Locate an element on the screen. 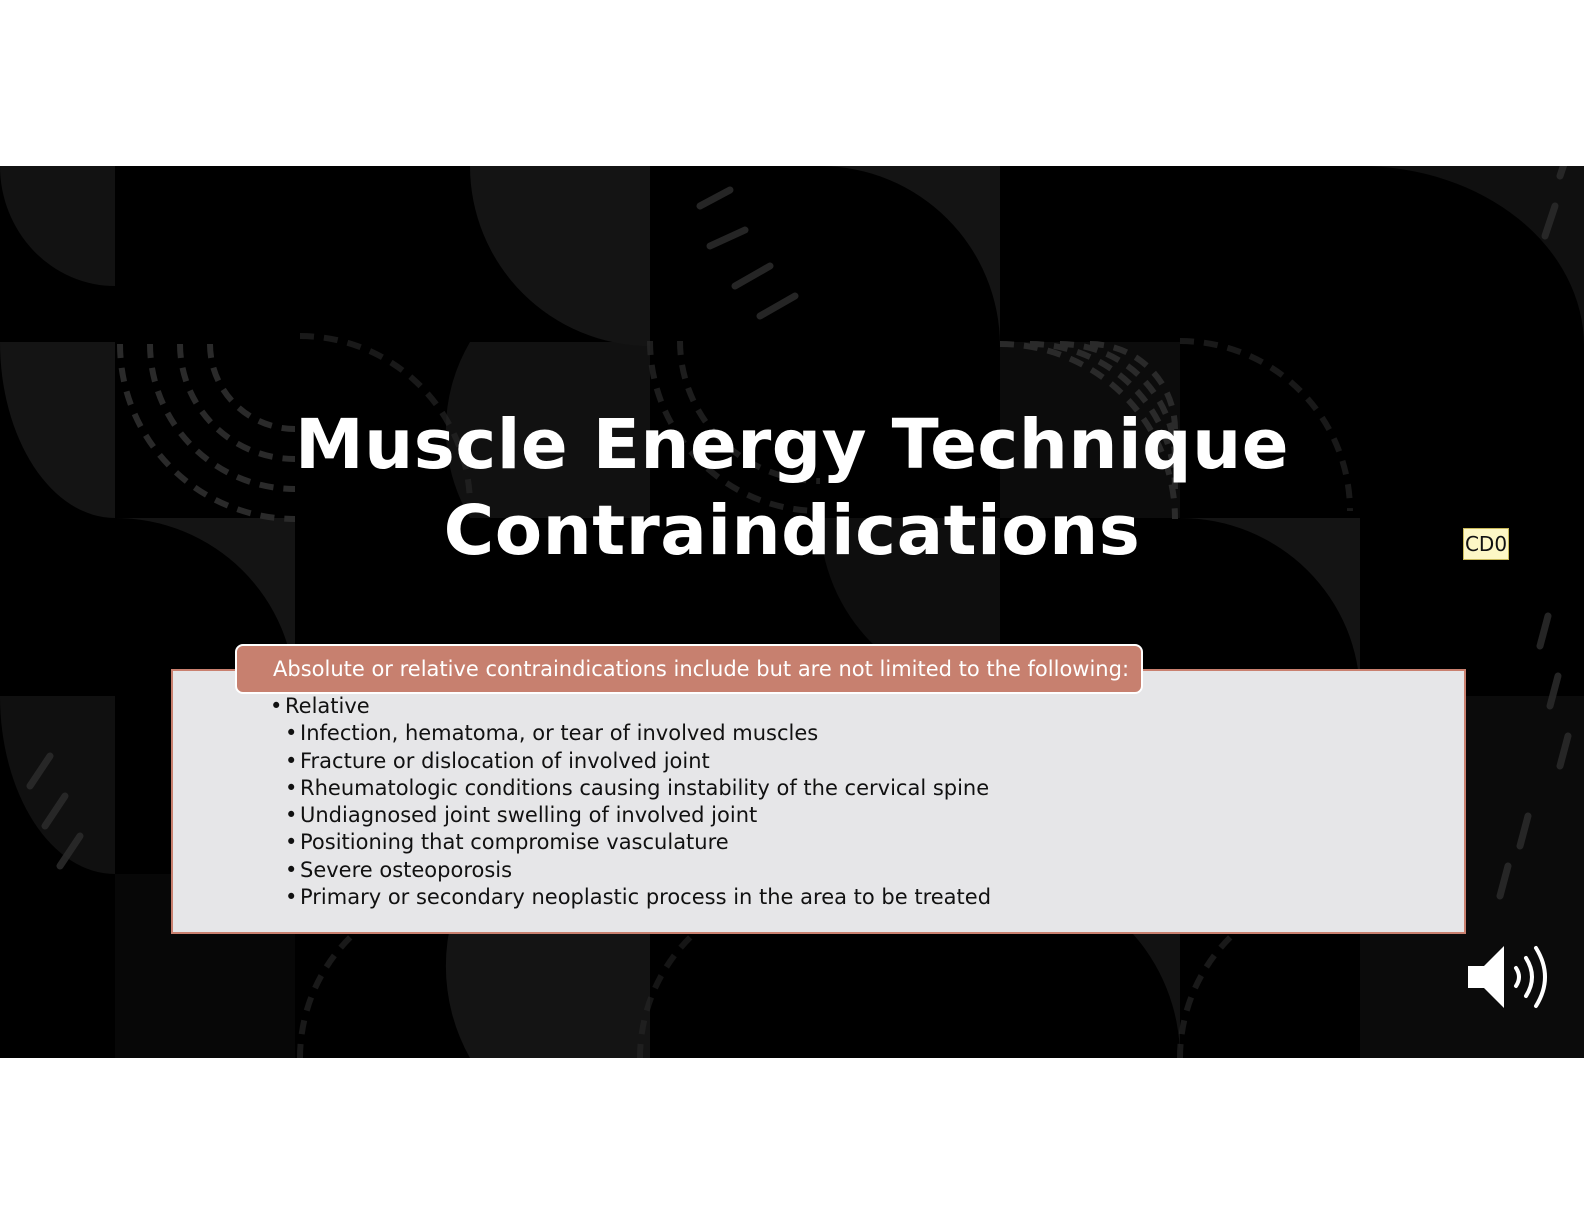 The image size is (1584, 1224). list-item-label: Positioning that compromise vasculature is located at coordinates (514, 842).